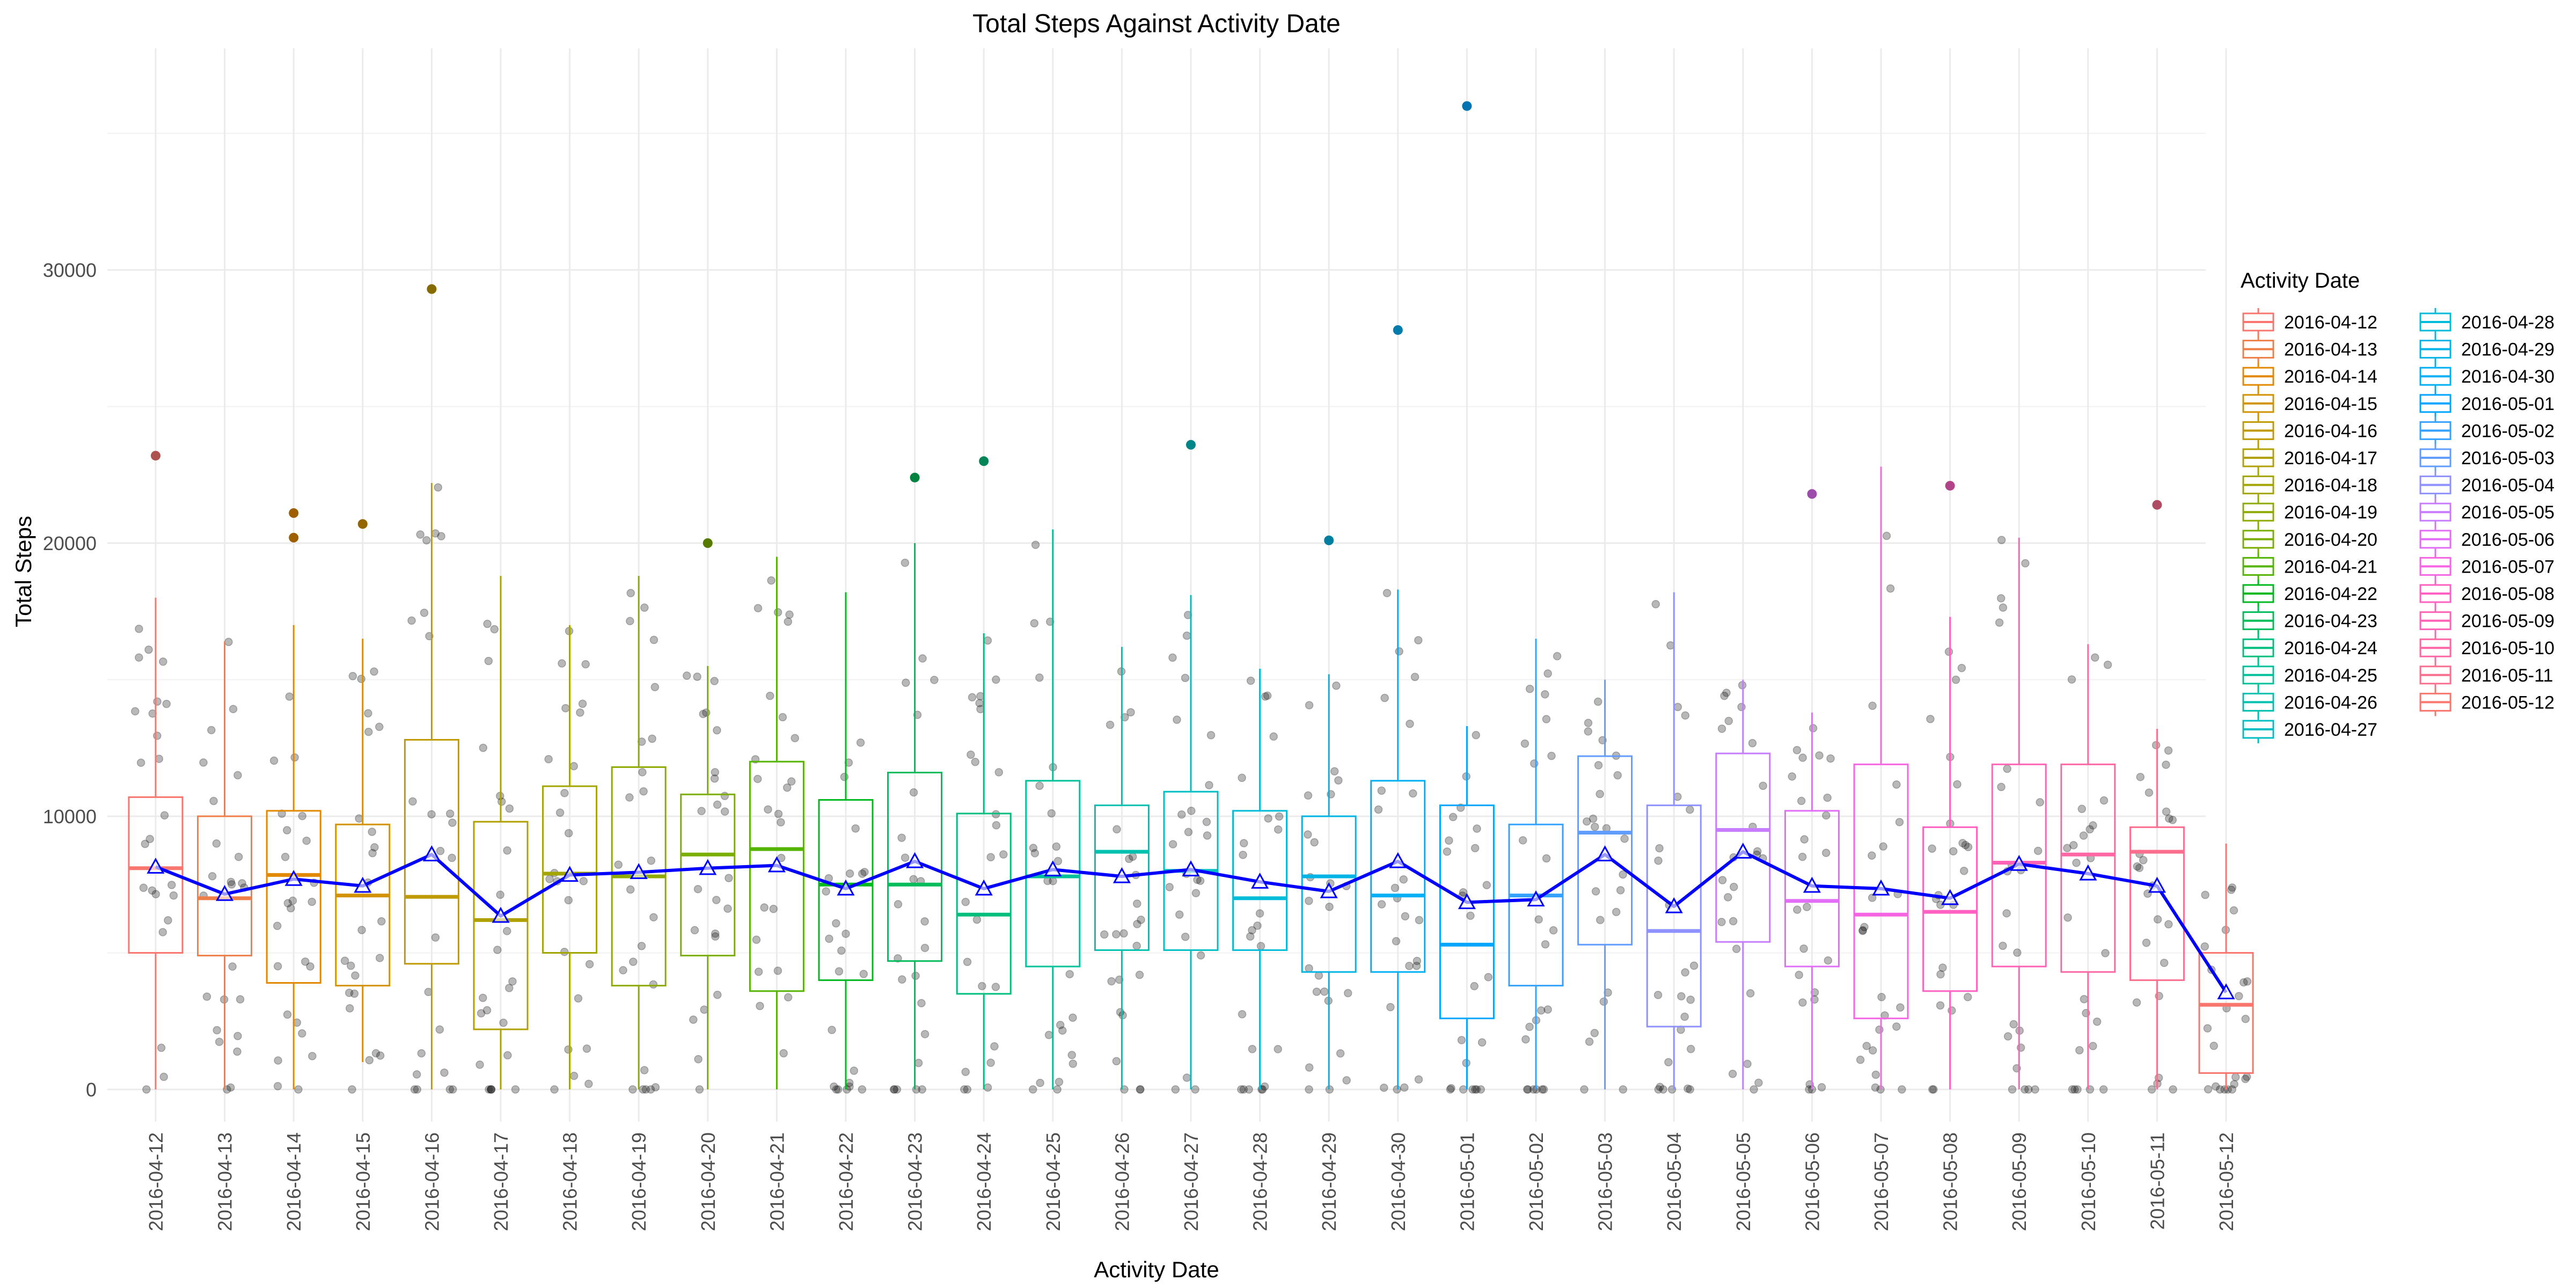 The height and width of the screenshot is (1288, 2576). I want to click on legend-label: 2016-04-16, so click(2330, 431).